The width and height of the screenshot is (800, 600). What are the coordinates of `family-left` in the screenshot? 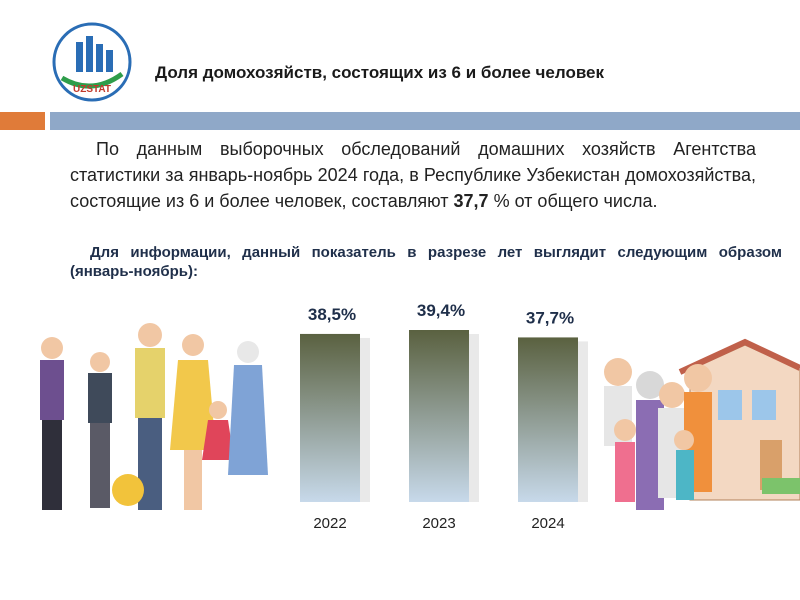 It's located at (154, 416).